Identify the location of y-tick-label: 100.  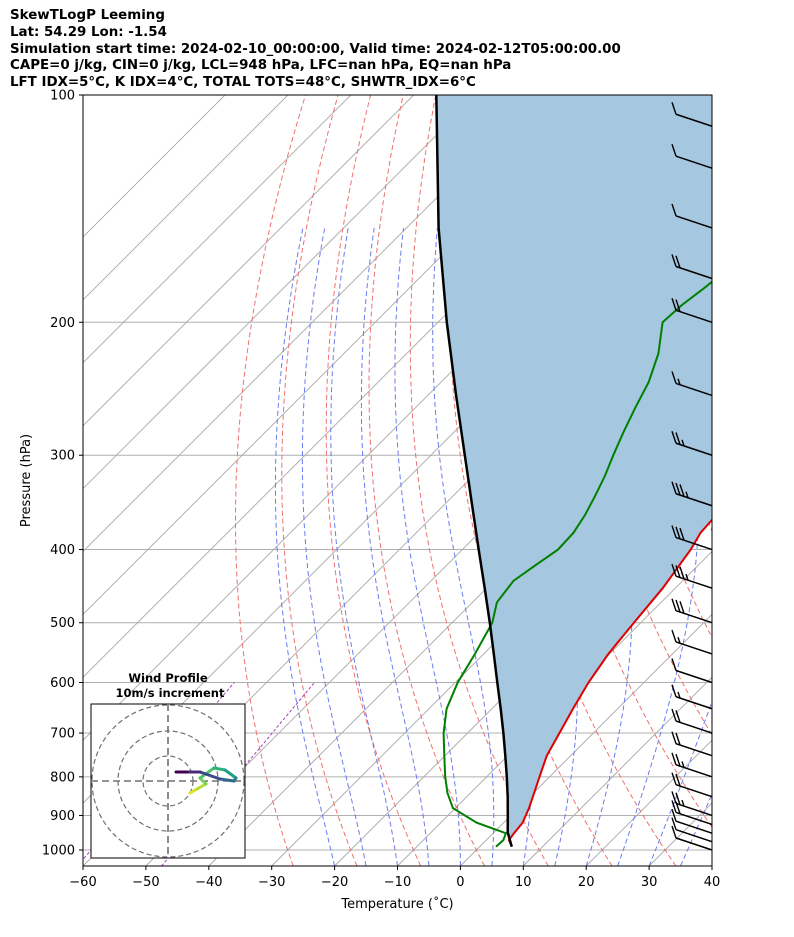
(62, 96).